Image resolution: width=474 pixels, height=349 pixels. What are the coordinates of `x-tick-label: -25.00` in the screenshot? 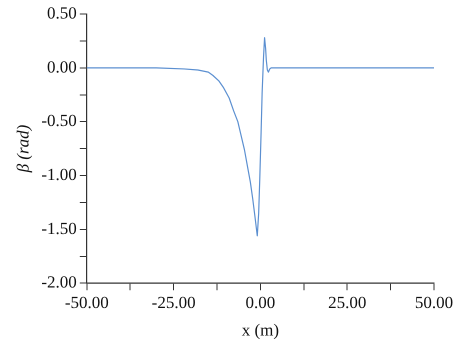 It's located at (174, 302).